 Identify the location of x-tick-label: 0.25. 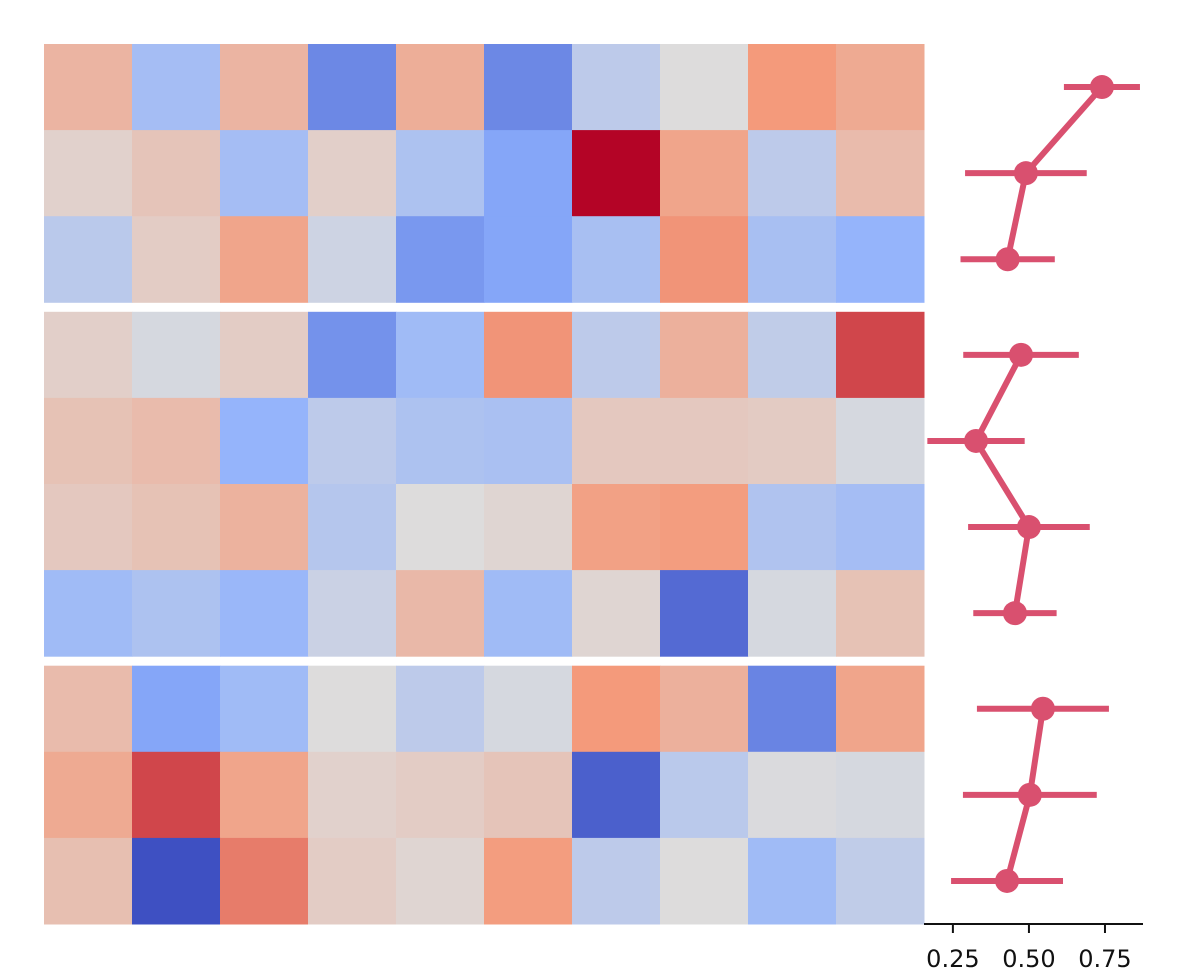
(952, 956).